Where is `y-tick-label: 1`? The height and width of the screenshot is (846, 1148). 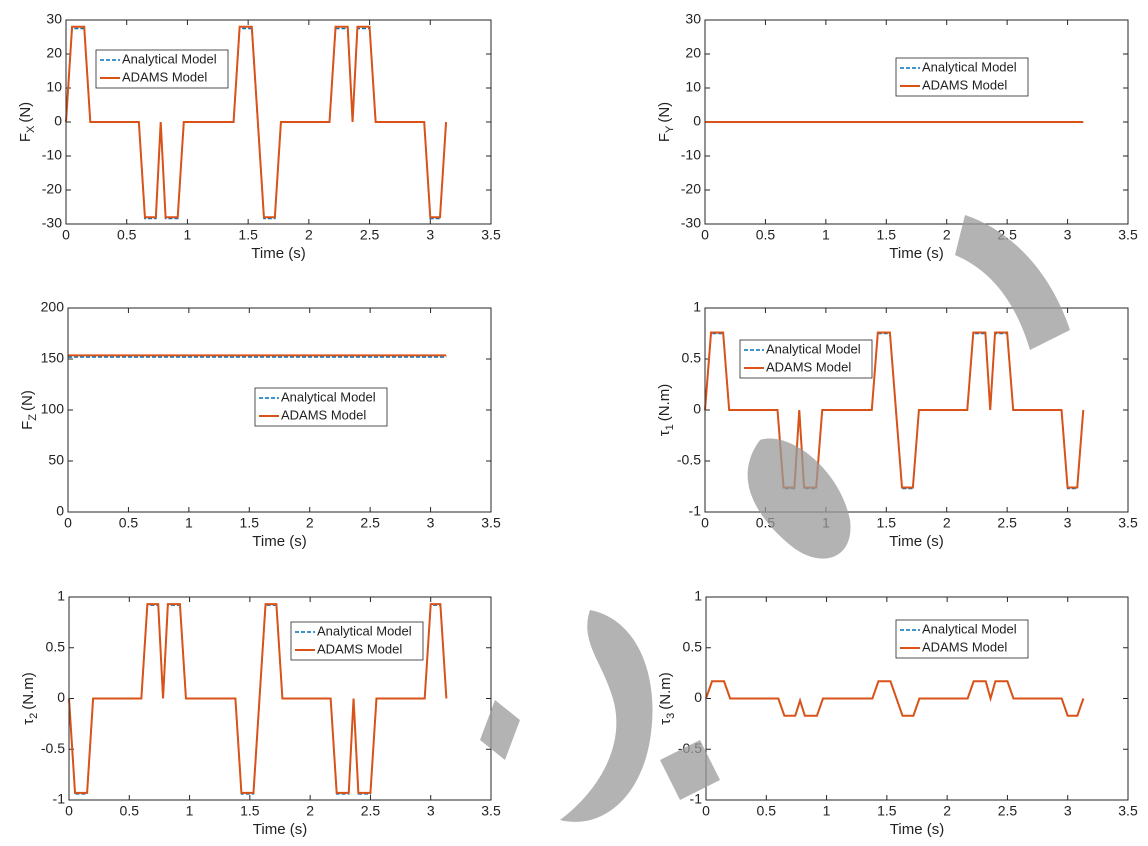 y-tick-label: 1 is located at coordinates (61, 596).